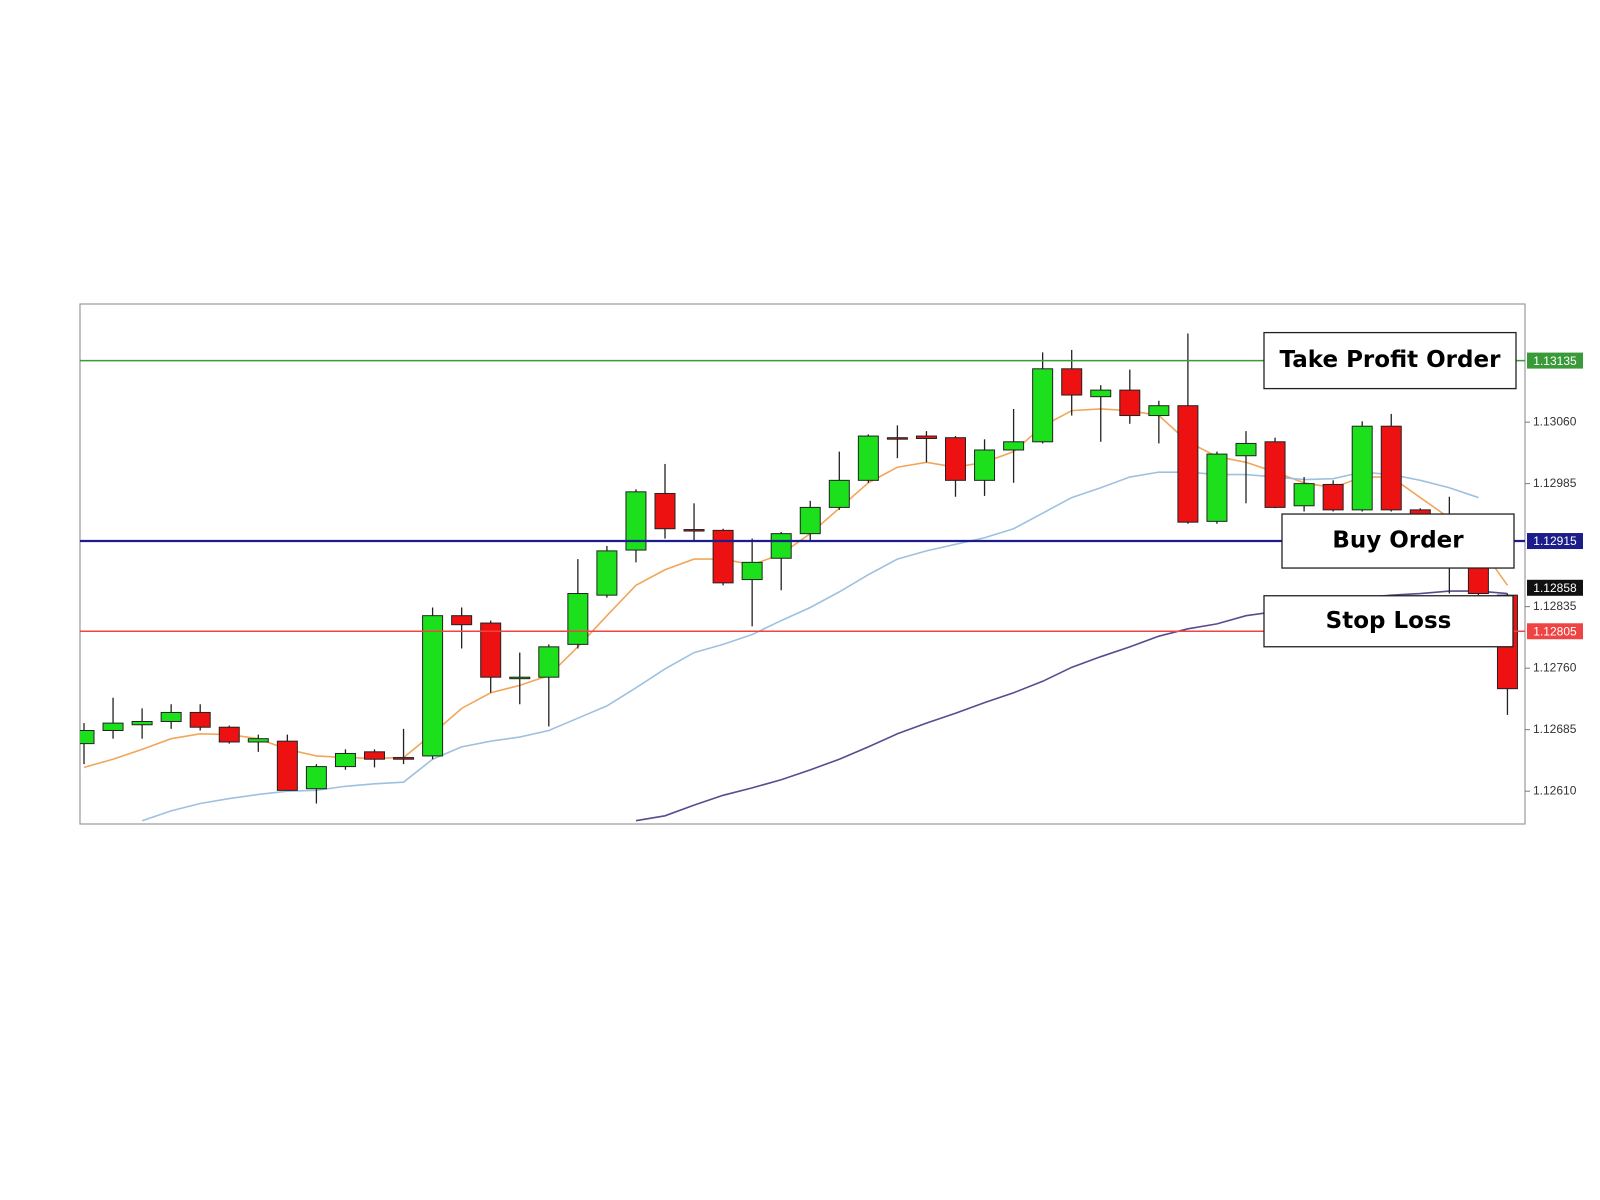 This screenshot has height=1200, width=1600. What do you see at coordinates (1555, 790) in the screenshot?
I see `y-tick-label: 1.12610` at bounding box center [1555, 790].